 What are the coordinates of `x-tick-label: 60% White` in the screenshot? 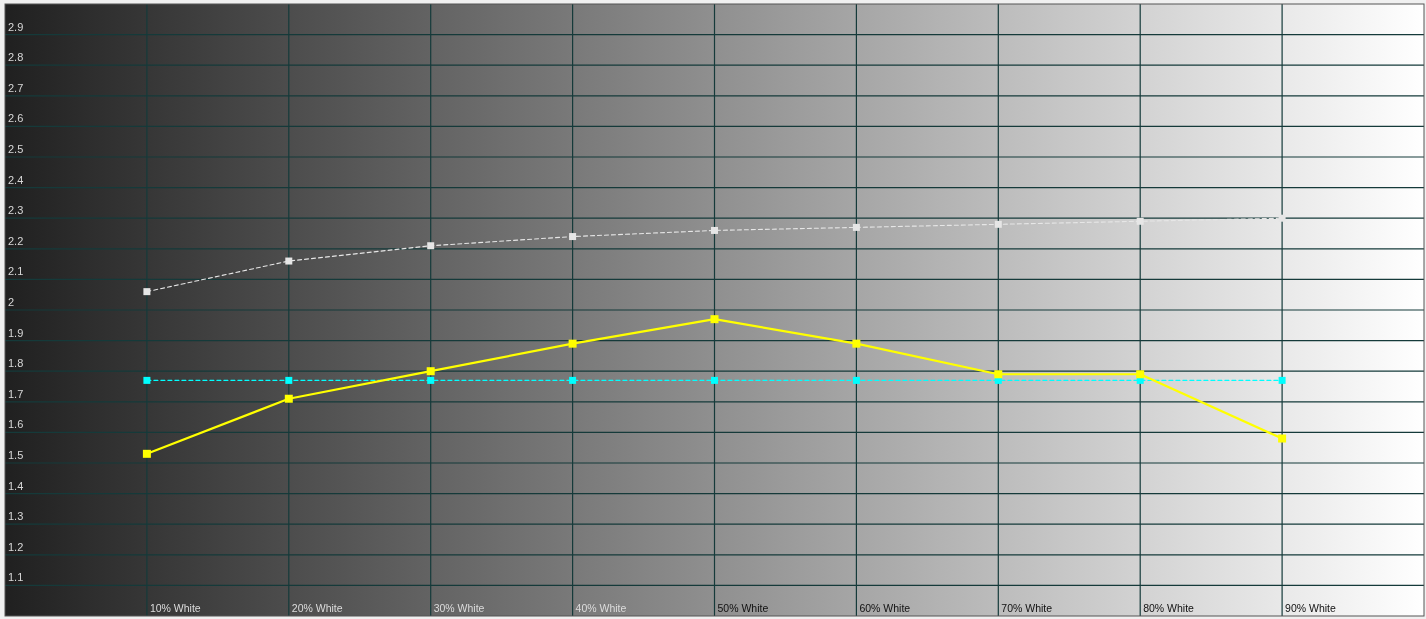 It's located at (885, 607).